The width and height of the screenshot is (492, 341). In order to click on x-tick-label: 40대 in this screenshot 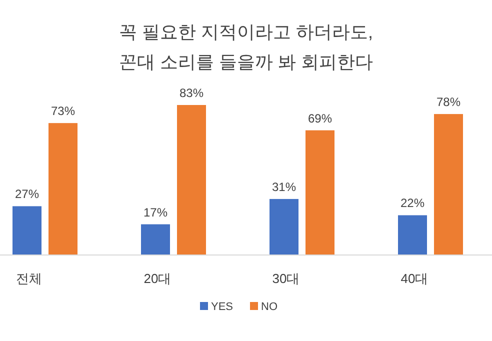, I will do `click(414, 278)`.